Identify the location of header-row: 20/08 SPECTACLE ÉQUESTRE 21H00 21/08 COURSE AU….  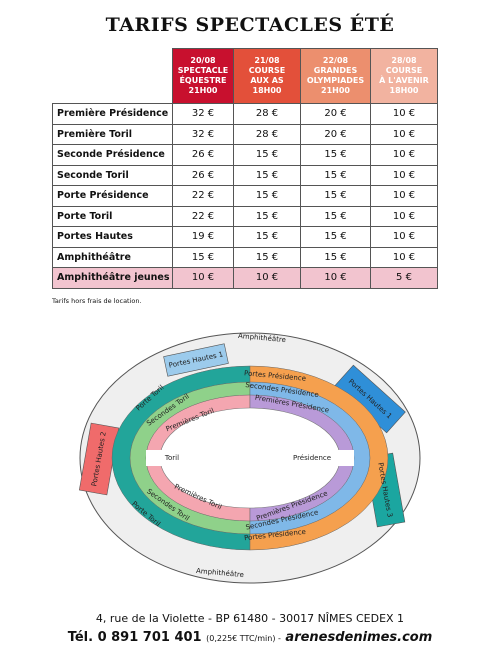
(245, 76).